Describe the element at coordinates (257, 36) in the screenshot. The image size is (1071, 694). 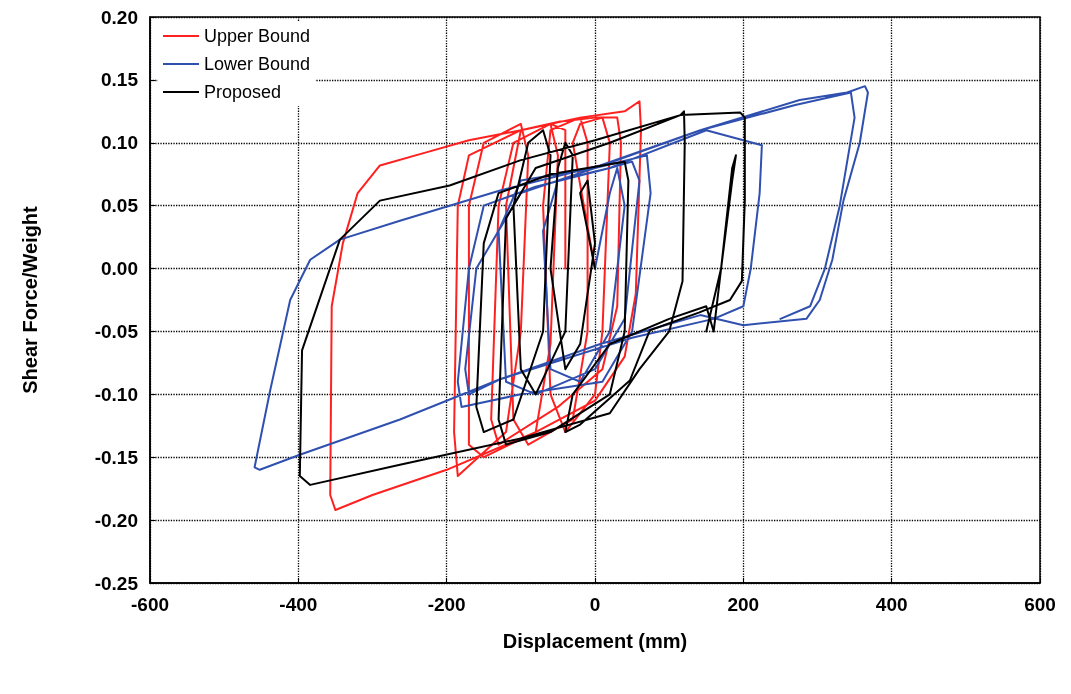
I see `legend-label: Upper Bound` at that location.